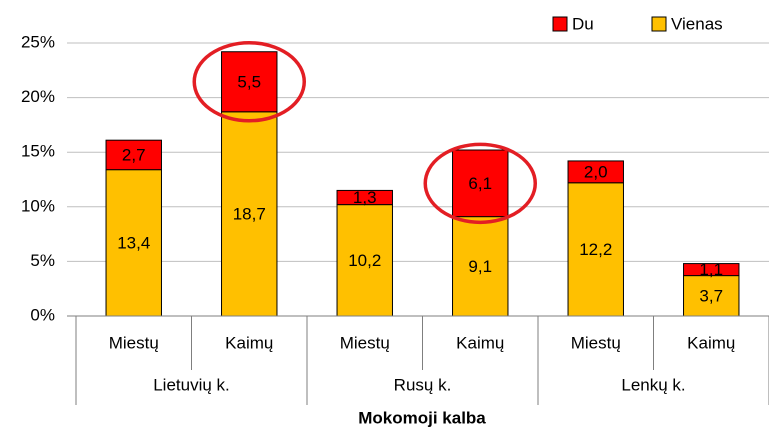 Image resolution: width=769 pixels, height=432 pixels. What do you see at coordinates (38, 41) in the screenshot?
I see `y-tick-label: 25%` at bounding box center [38, 41].